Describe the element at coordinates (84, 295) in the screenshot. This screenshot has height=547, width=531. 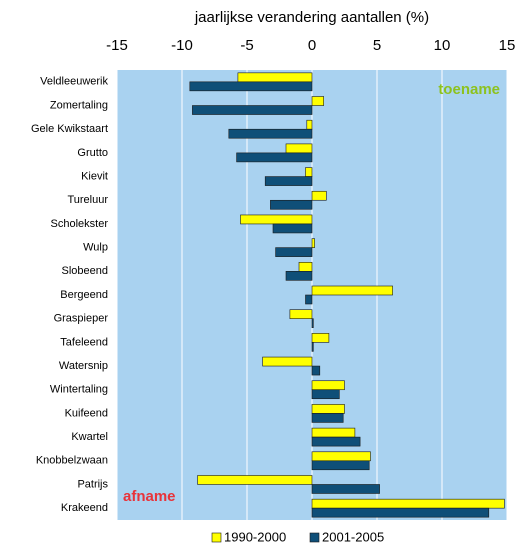
I see `y-tick-label: Bergeend` at that location.